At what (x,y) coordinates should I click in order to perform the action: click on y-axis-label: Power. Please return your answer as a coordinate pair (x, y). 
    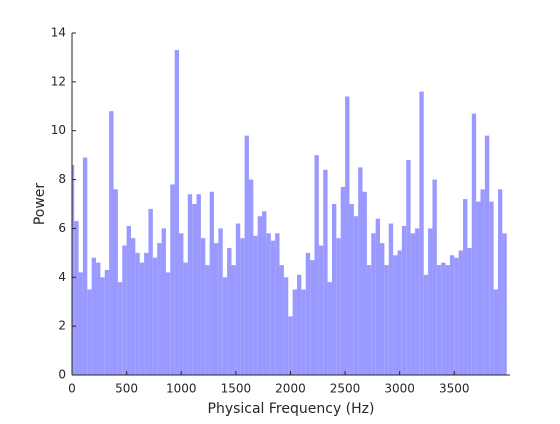
    Looking at the image, I should click on (40, 204).